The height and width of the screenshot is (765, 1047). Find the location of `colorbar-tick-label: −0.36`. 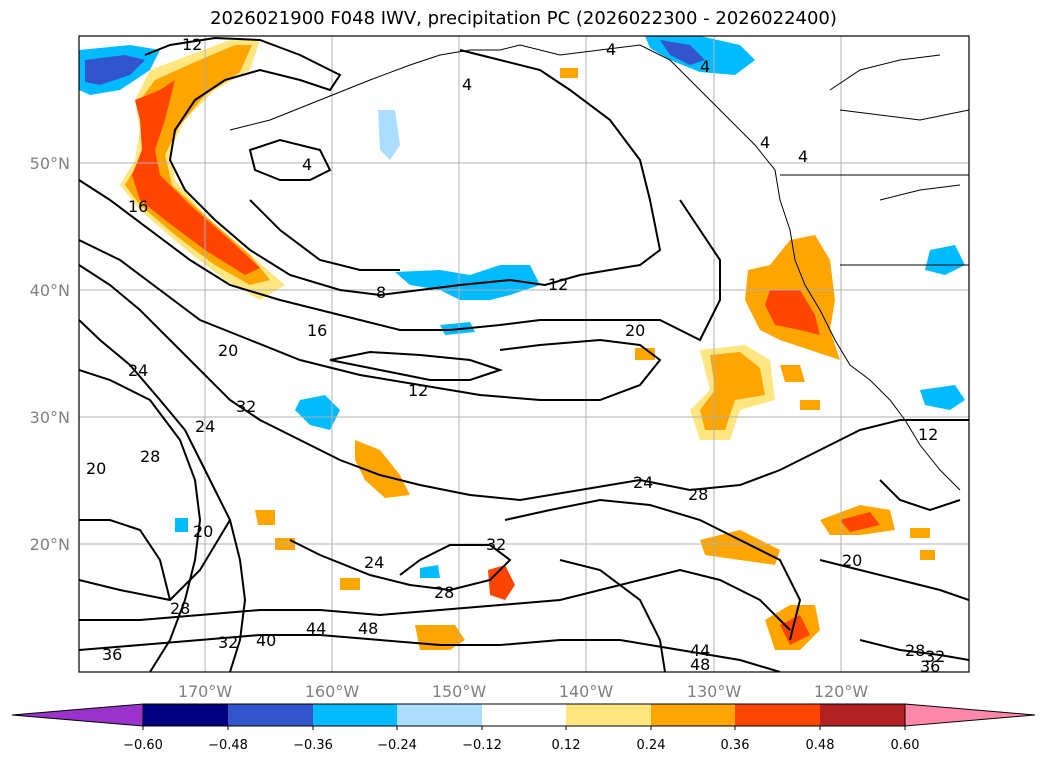

colorbar-tick-label: −0.36 is located at coordinates (313, 745).